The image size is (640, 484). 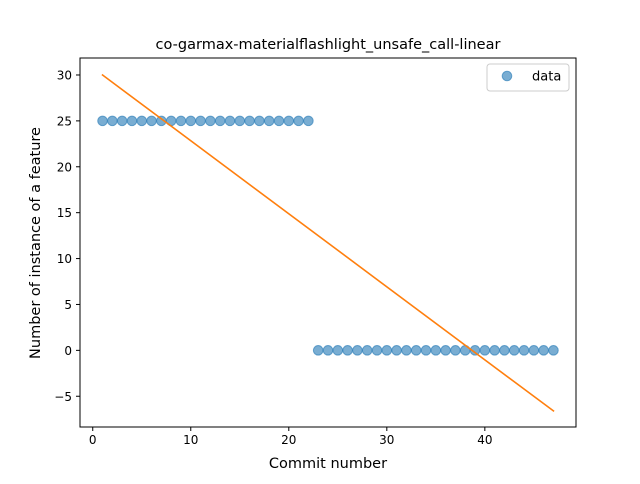 I want to click on x-axis-label: Commit number, so click(x=328, y=464).